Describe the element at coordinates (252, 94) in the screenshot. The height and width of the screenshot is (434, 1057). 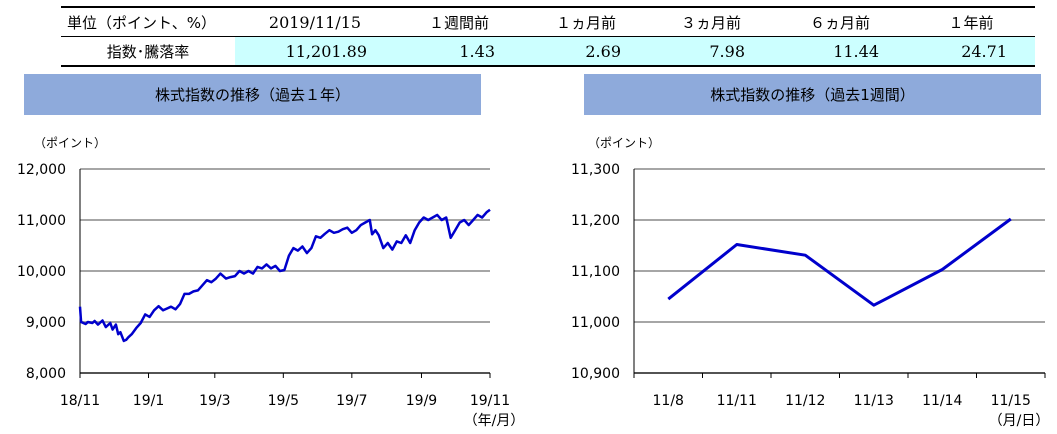
I see `chart-title-1year: 株式指数の推移（過去１年）` at that location.